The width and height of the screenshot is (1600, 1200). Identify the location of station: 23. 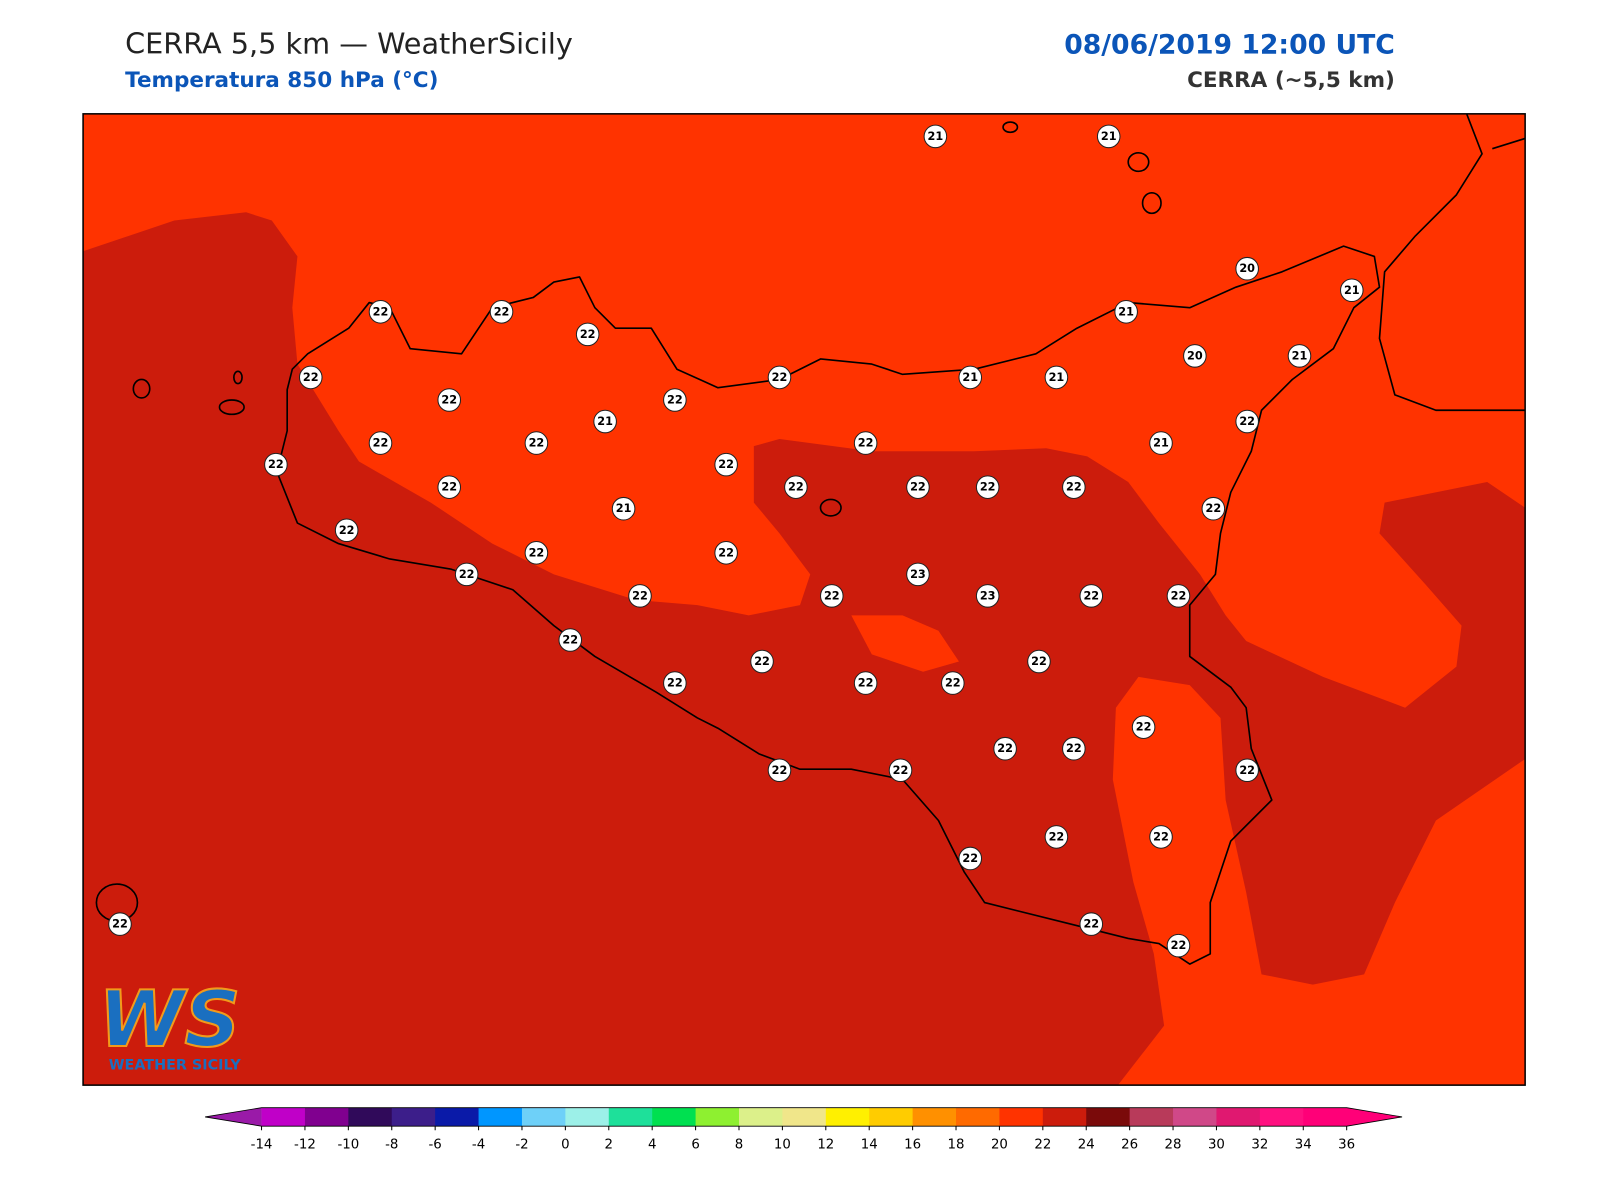
(987, 596).